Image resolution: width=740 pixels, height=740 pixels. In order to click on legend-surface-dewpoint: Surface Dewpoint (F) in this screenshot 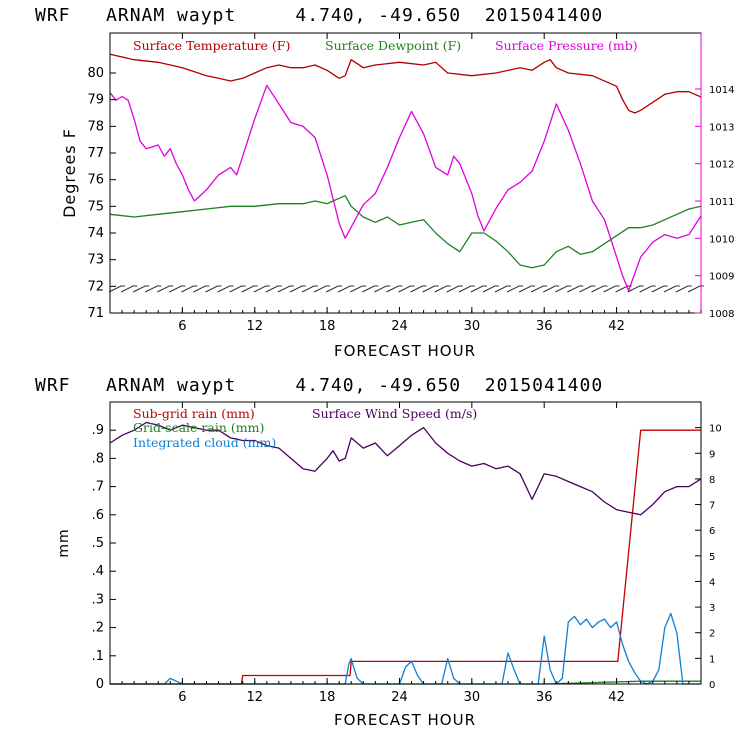, I will do `click(393, 45)`.